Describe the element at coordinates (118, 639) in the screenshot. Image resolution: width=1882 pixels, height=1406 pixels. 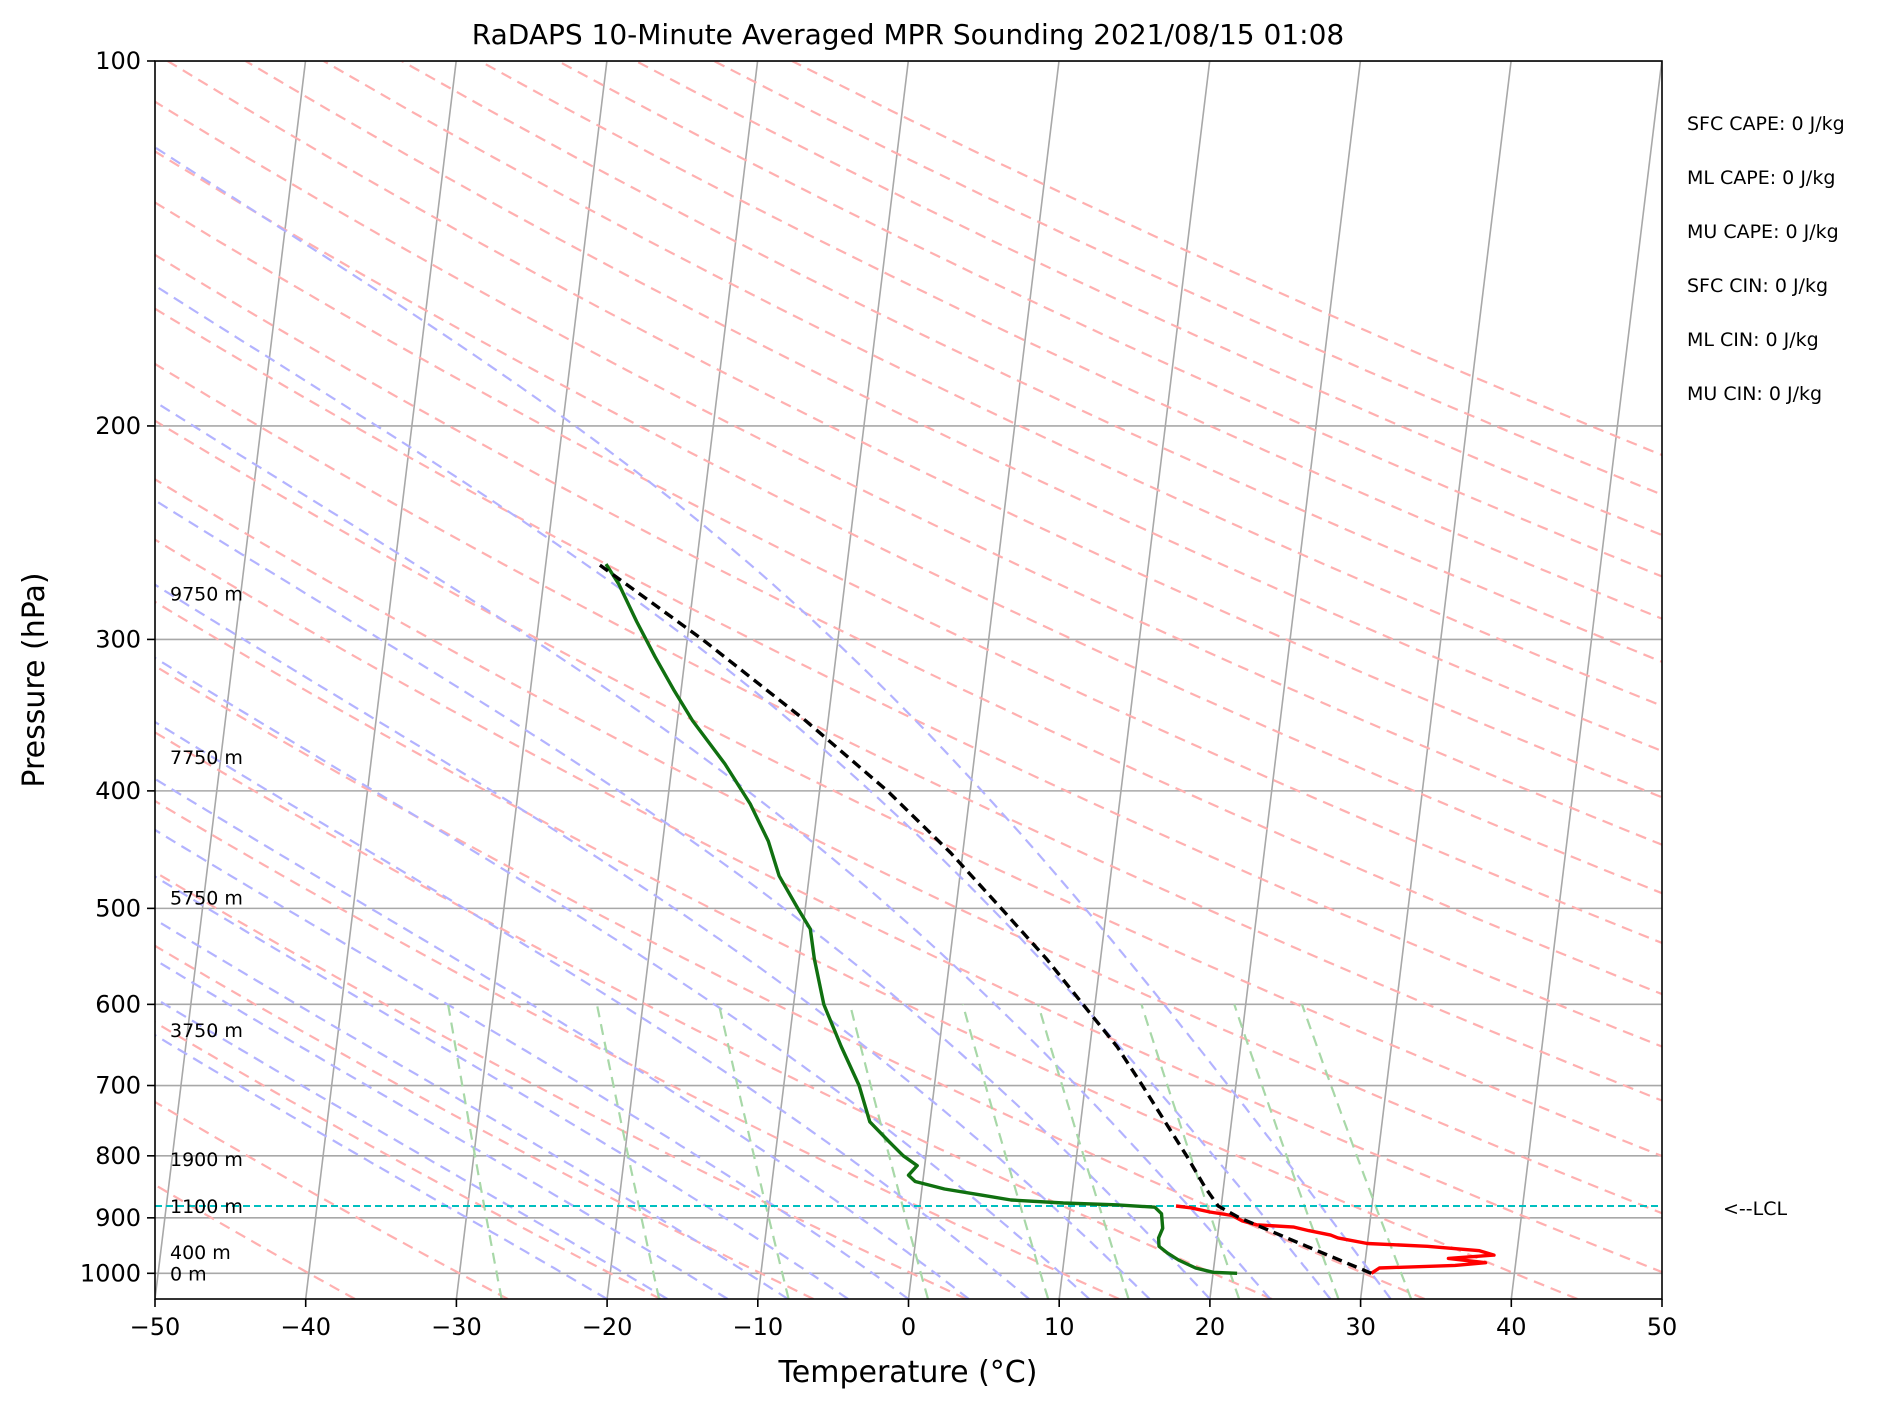
I see `y-tick-label: 300` at that location.